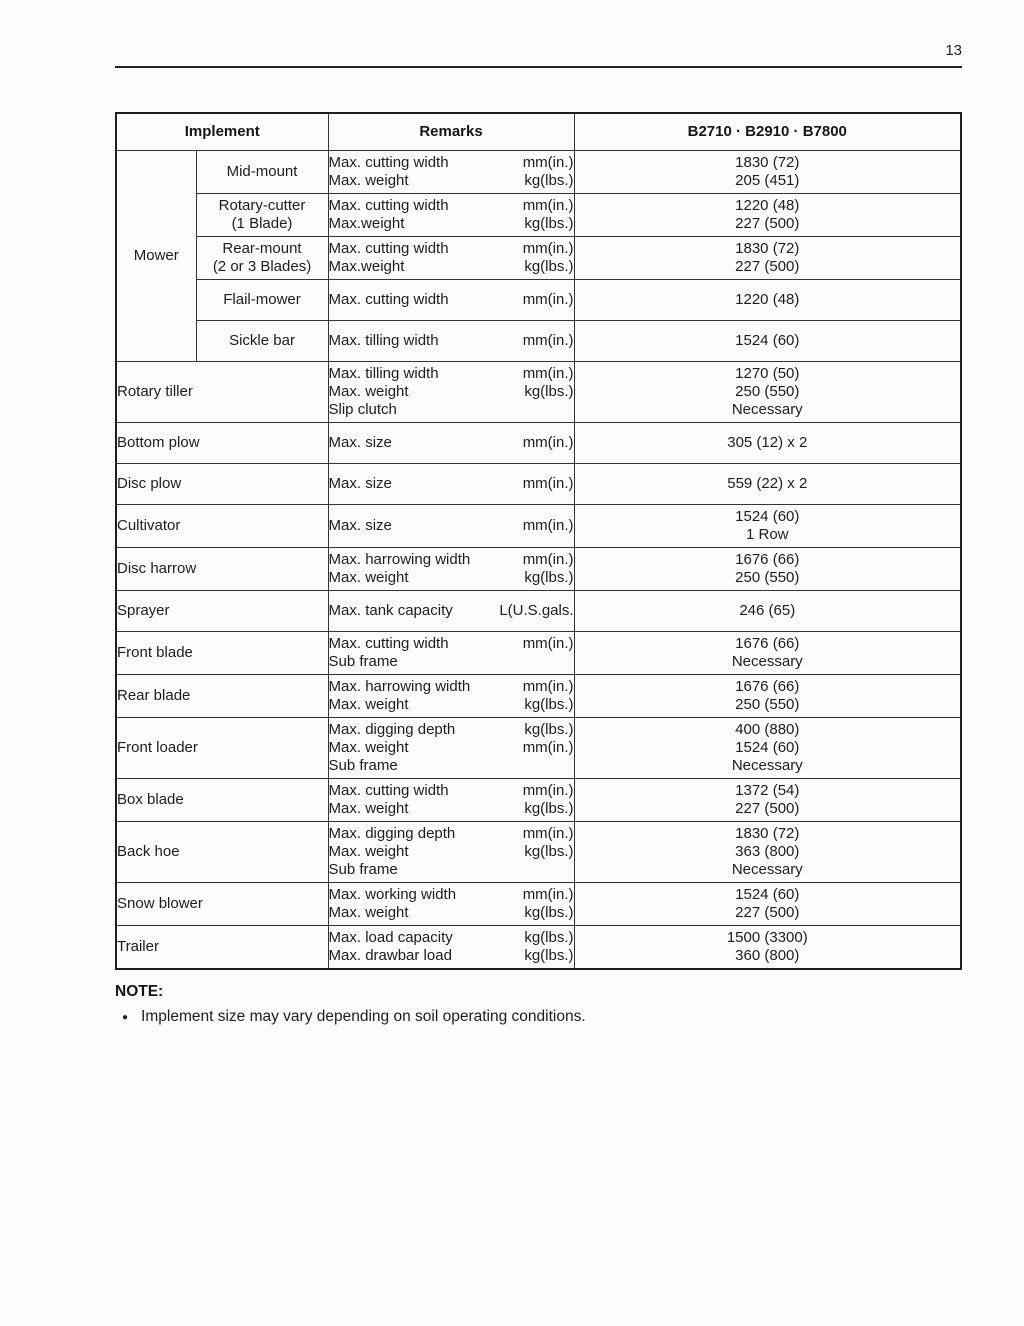  Describe the element at coordinates (262, 266) in the screenshot. I see `implement-sub-line: (2 or 3 Blades)` at that location.